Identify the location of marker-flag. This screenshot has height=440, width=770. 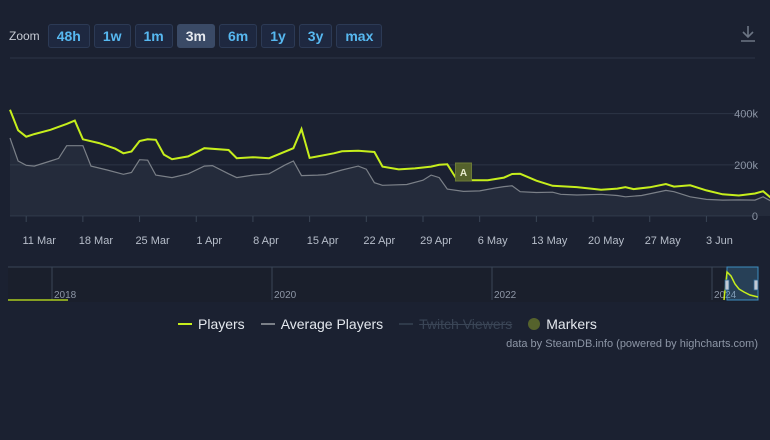
(463, 172).